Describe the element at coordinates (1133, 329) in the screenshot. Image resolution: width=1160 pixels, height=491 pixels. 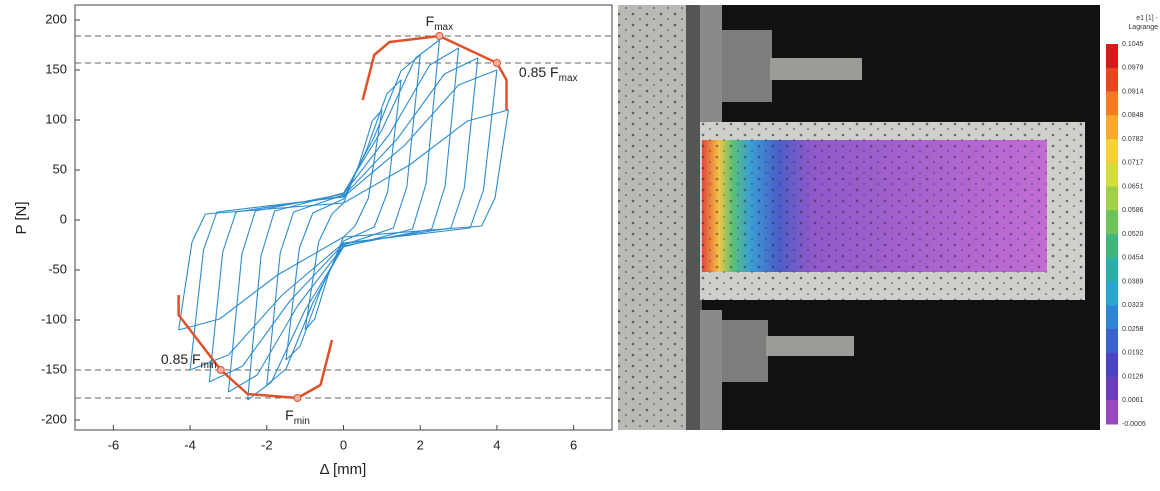
I see `colorbar-label: 0.0258` at that location.